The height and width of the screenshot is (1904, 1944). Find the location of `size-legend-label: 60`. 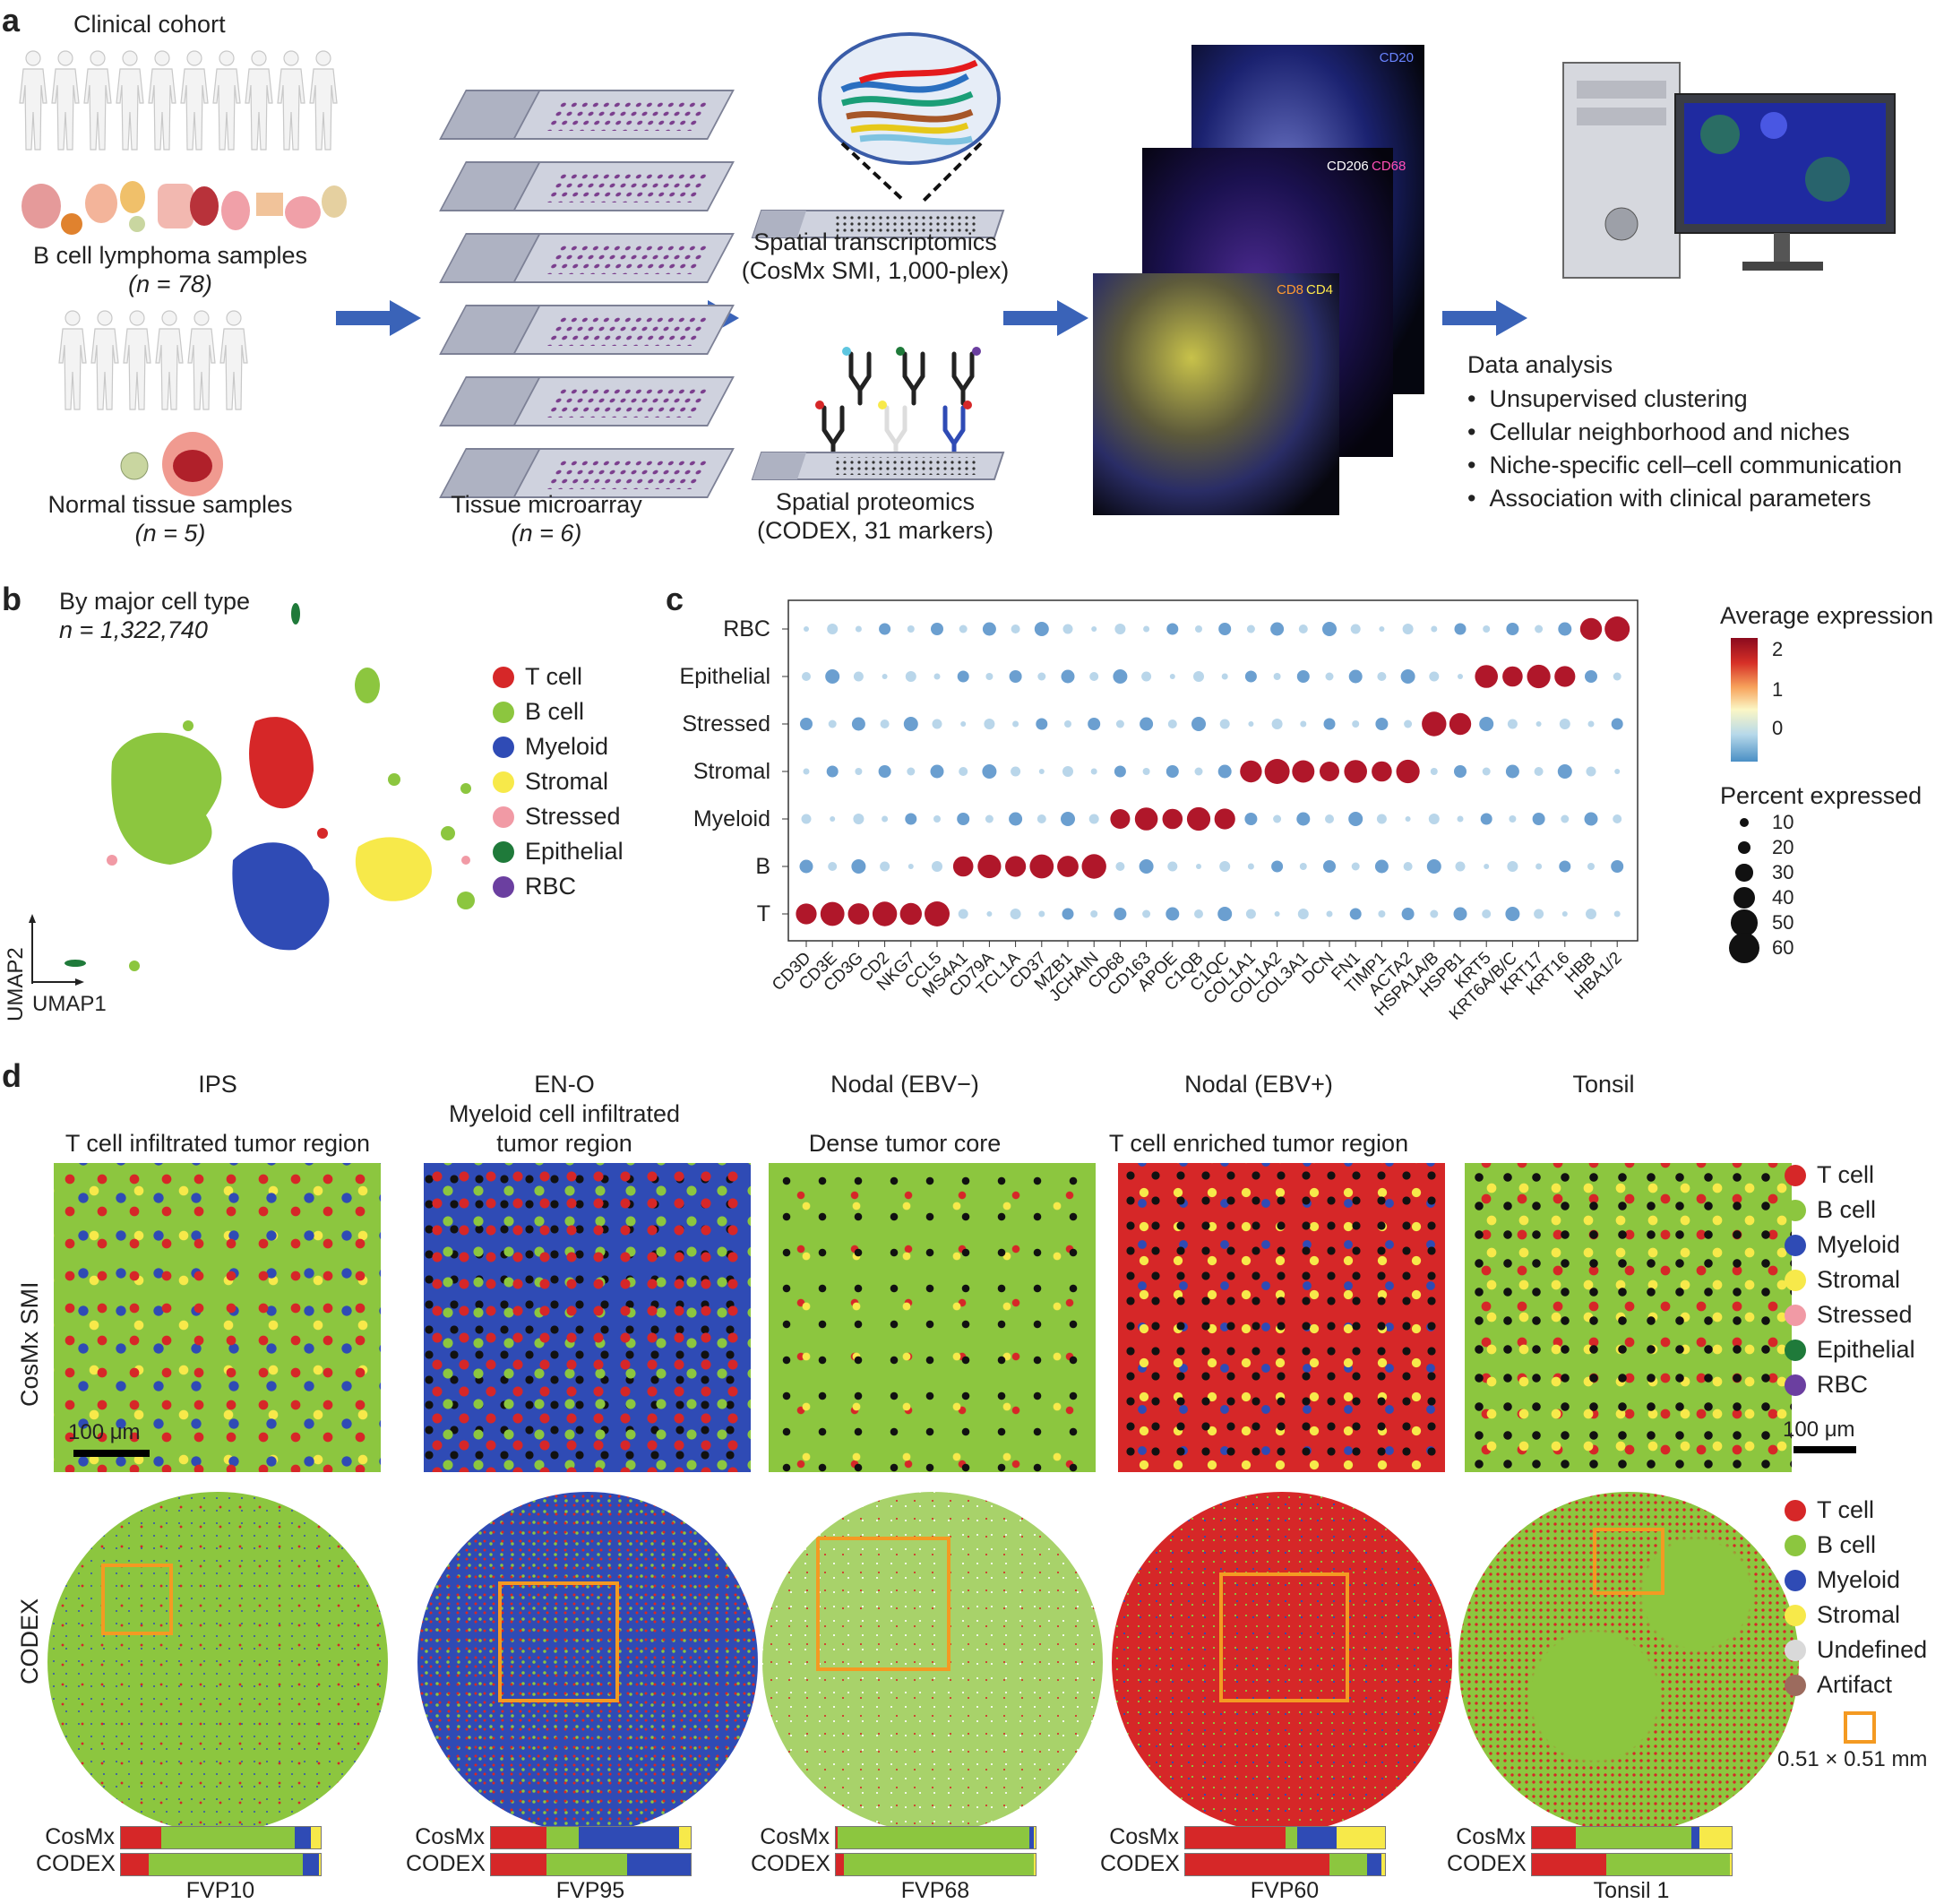

size-legend-label: 60 is located at coordinates (1783, 948).